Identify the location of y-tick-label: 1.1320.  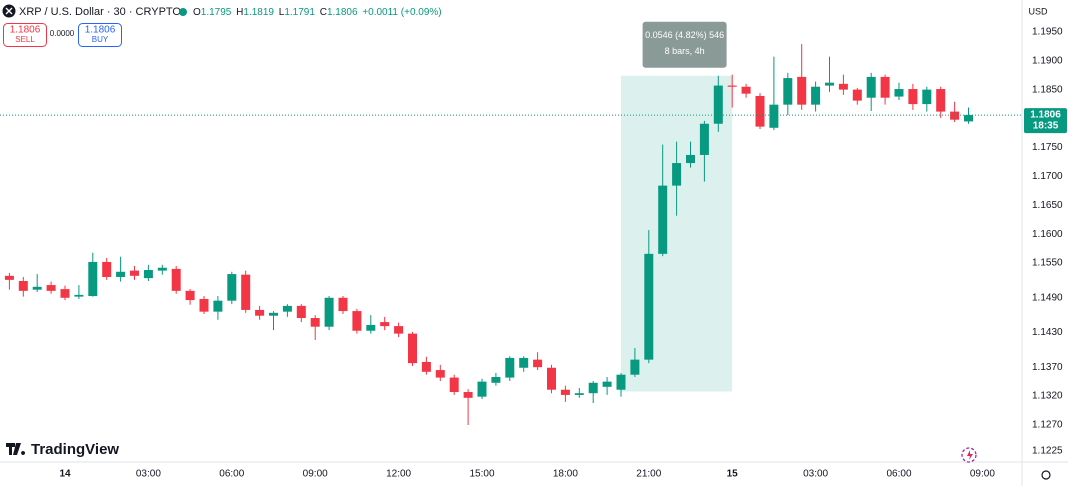
(1047, 396).